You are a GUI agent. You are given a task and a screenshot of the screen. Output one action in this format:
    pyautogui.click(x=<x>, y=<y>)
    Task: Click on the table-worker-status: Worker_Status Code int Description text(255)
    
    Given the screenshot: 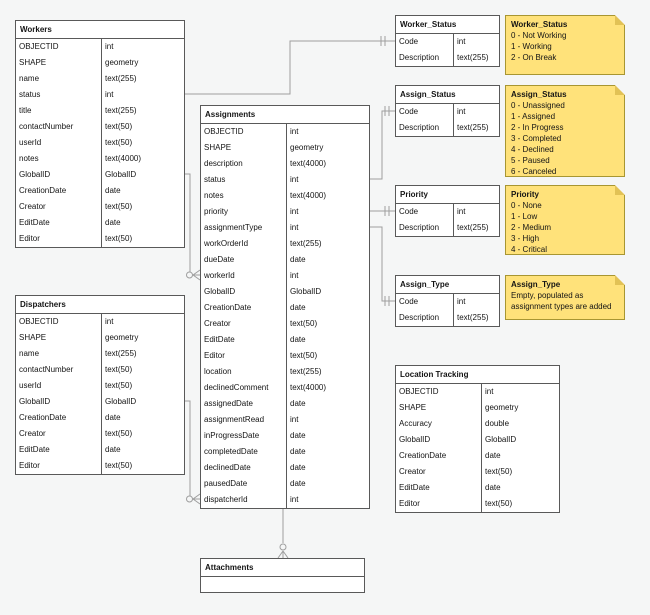 What is the action you would take?
    pyautogui.click(x=447, y=41)
    